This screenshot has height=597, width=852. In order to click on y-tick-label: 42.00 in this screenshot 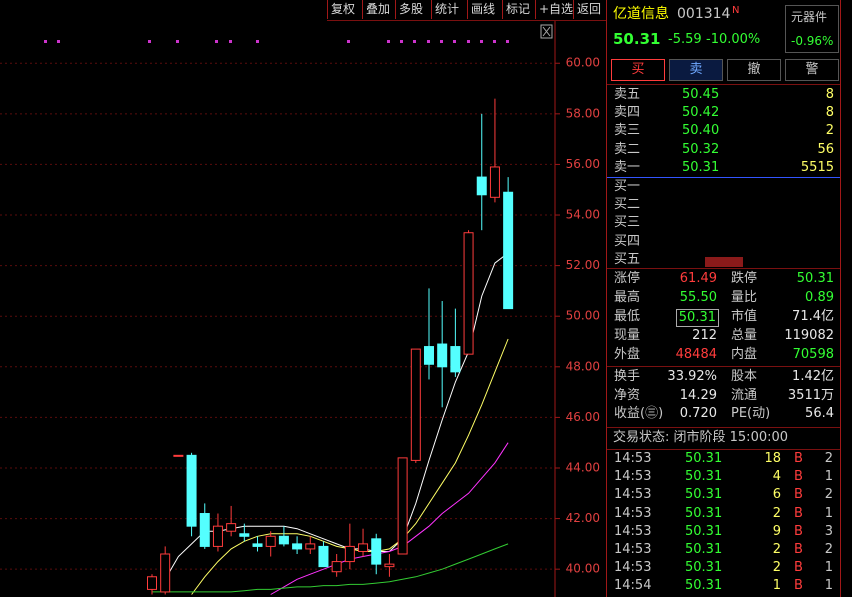, I will do `click(583, 518)`.